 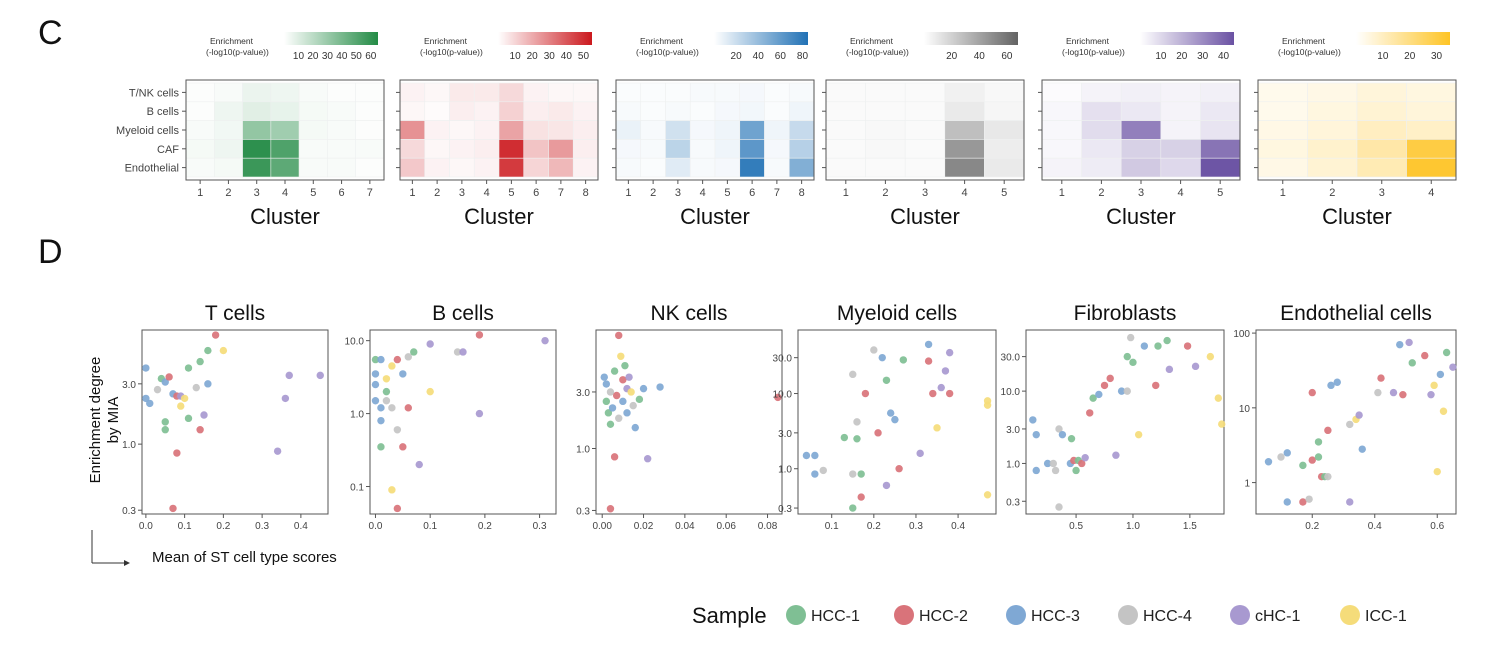 I want to click on scatter-x-tick-label: 0.4, so click(x=301, y=526).